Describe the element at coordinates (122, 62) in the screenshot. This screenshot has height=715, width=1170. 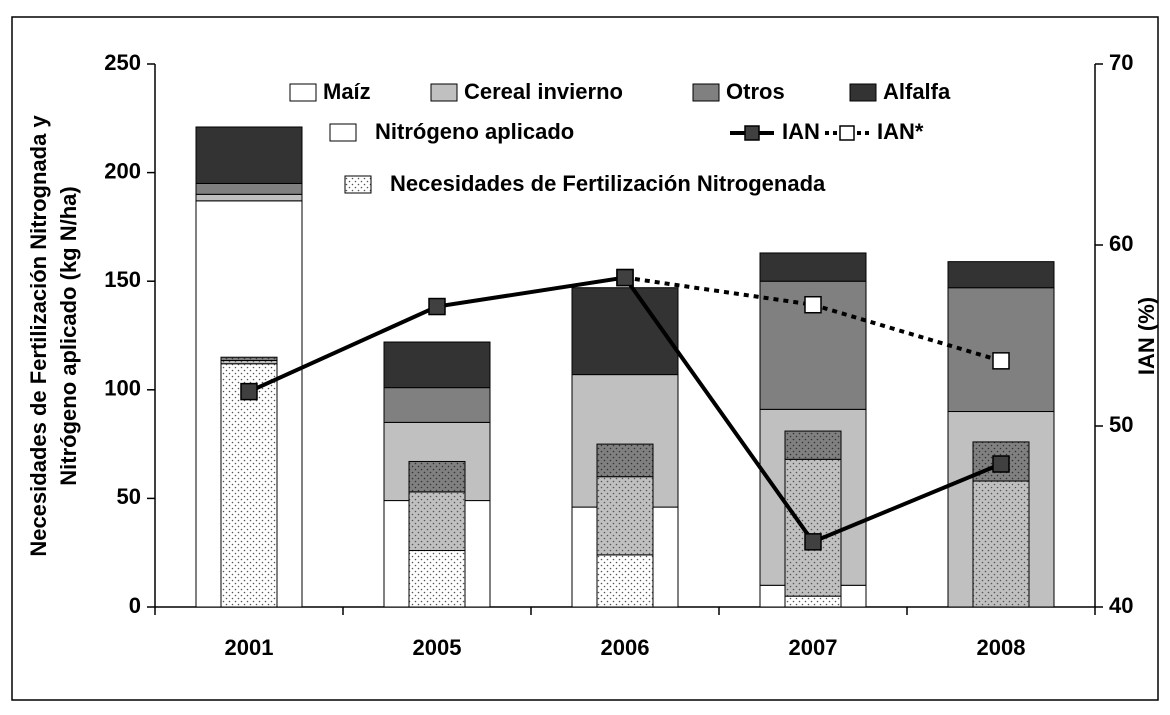
I see `y-tick-label: 250` at that location.